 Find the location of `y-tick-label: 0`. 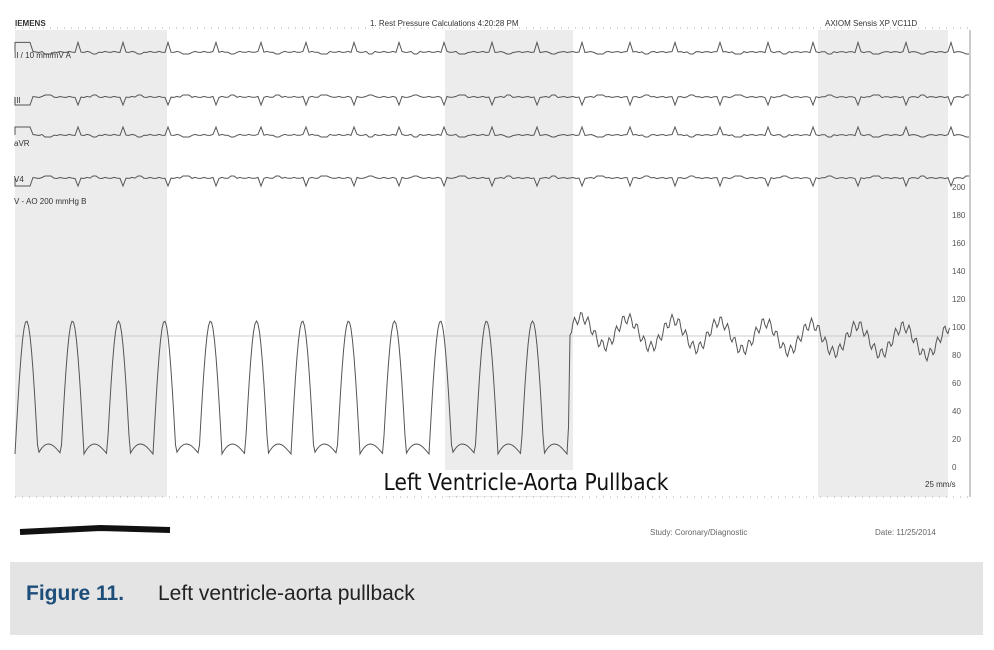

y-tick-label: 0 is located at coordinates (954, 467).